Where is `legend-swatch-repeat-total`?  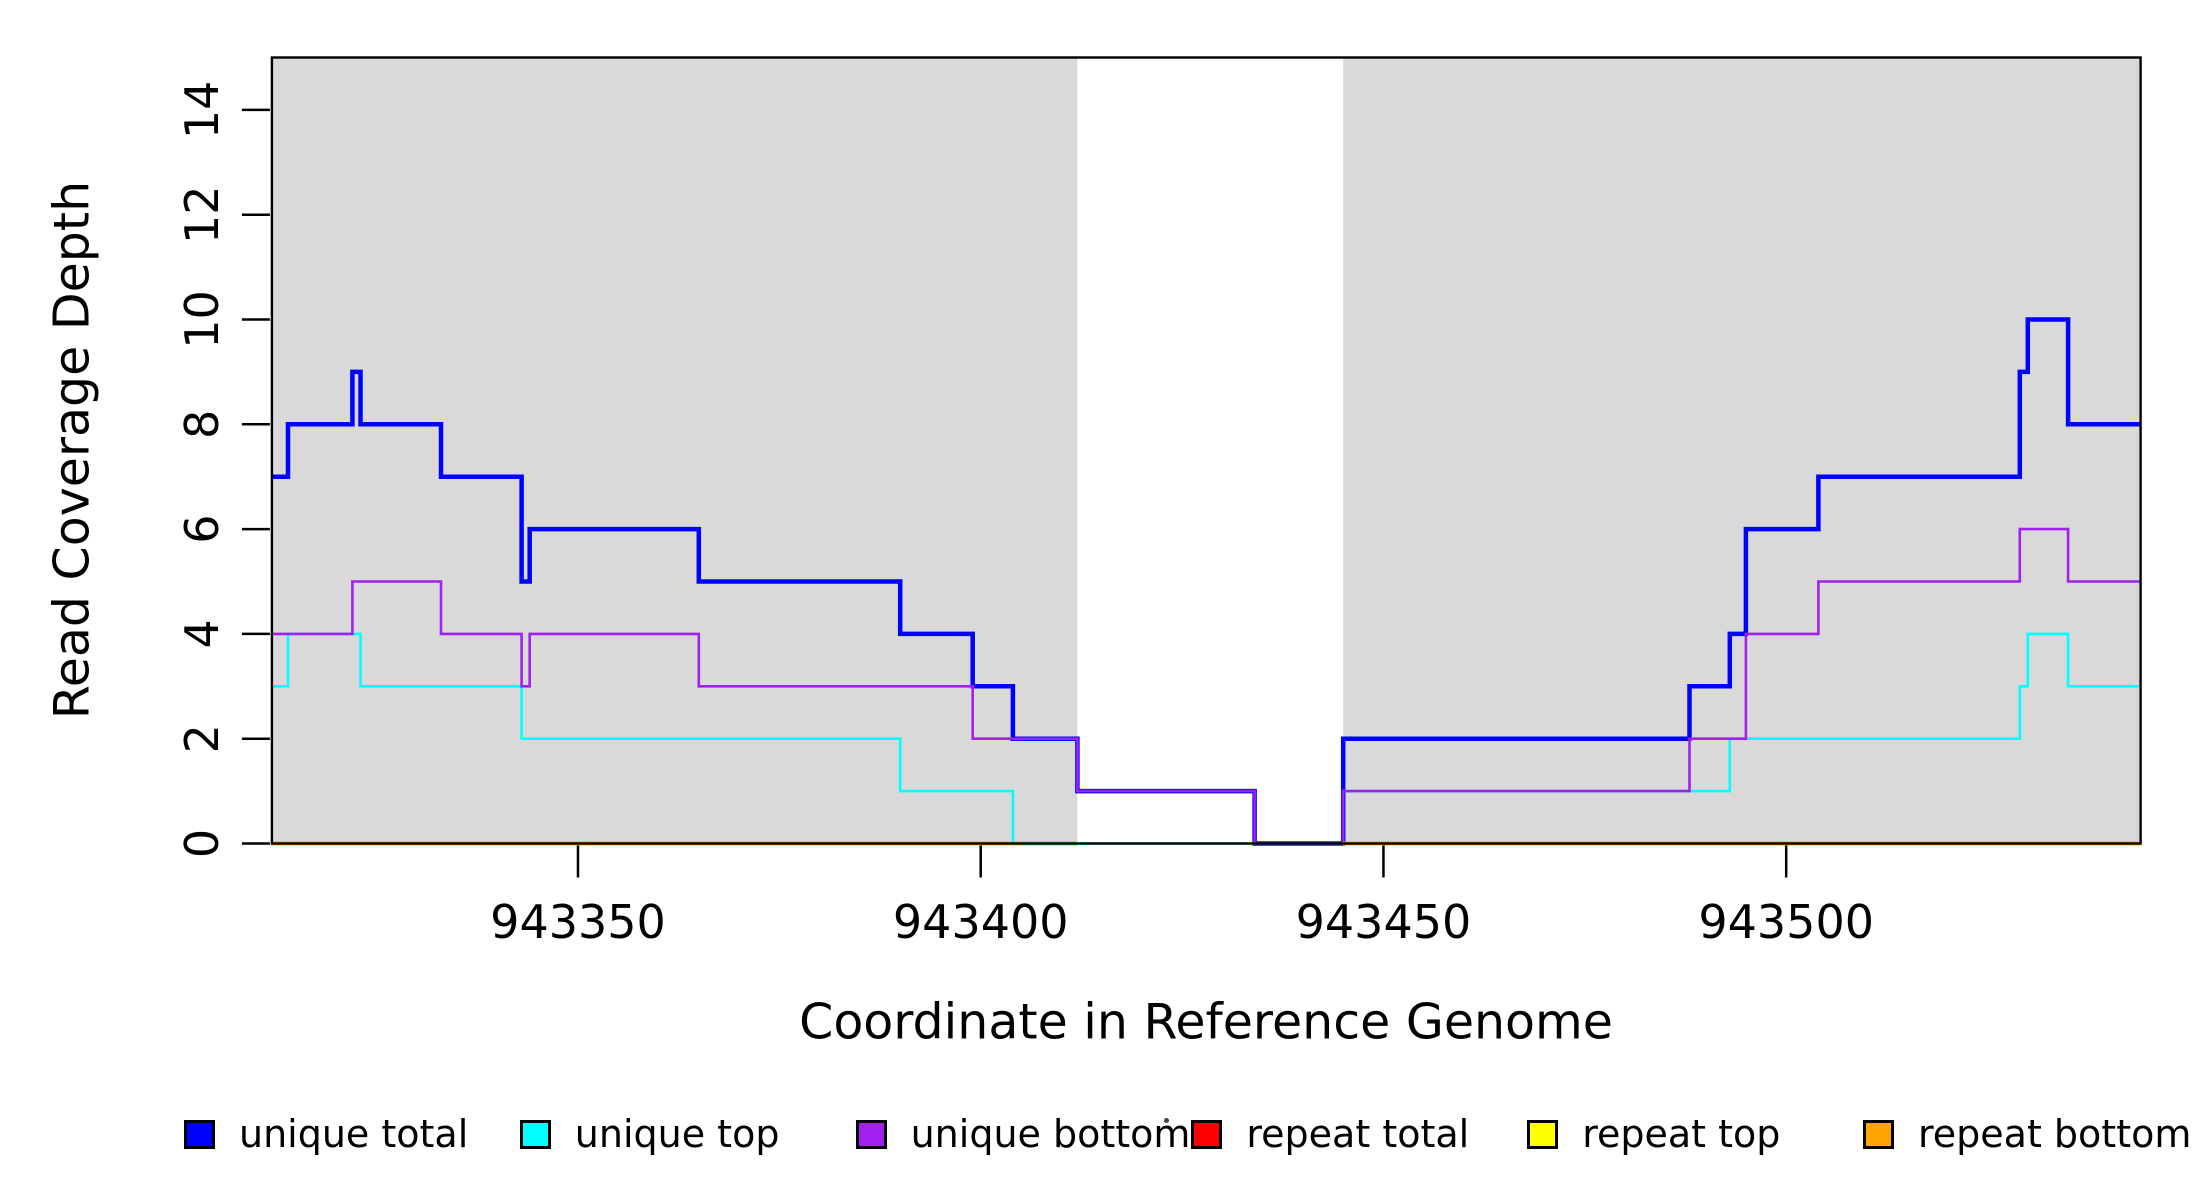 legend-swatch-repeat-total is located at coordinates (1207, 1134).